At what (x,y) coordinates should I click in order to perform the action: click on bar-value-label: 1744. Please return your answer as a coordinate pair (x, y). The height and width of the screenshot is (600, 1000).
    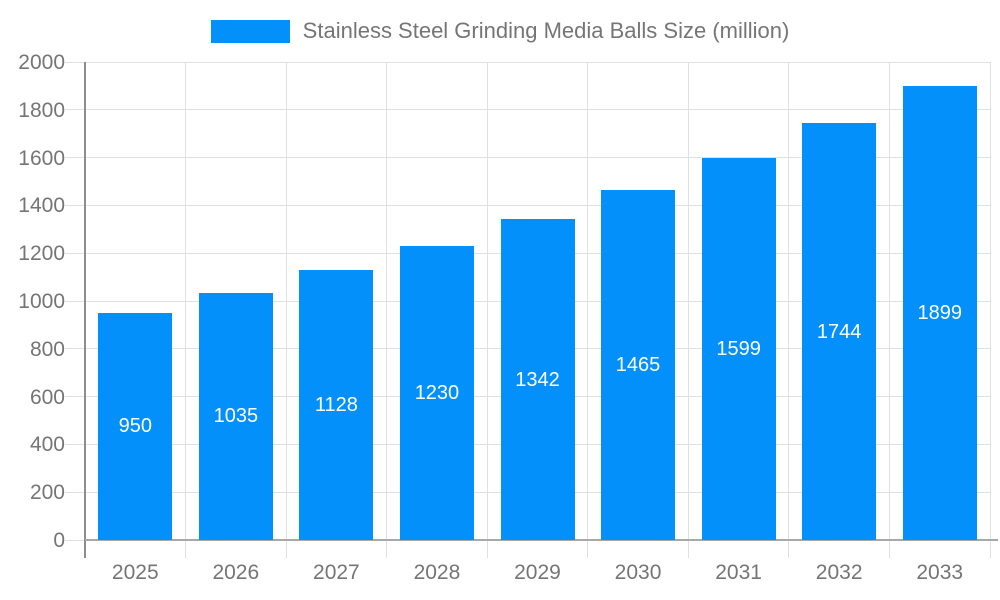
    Looking at the image, I should click on (839, 331).